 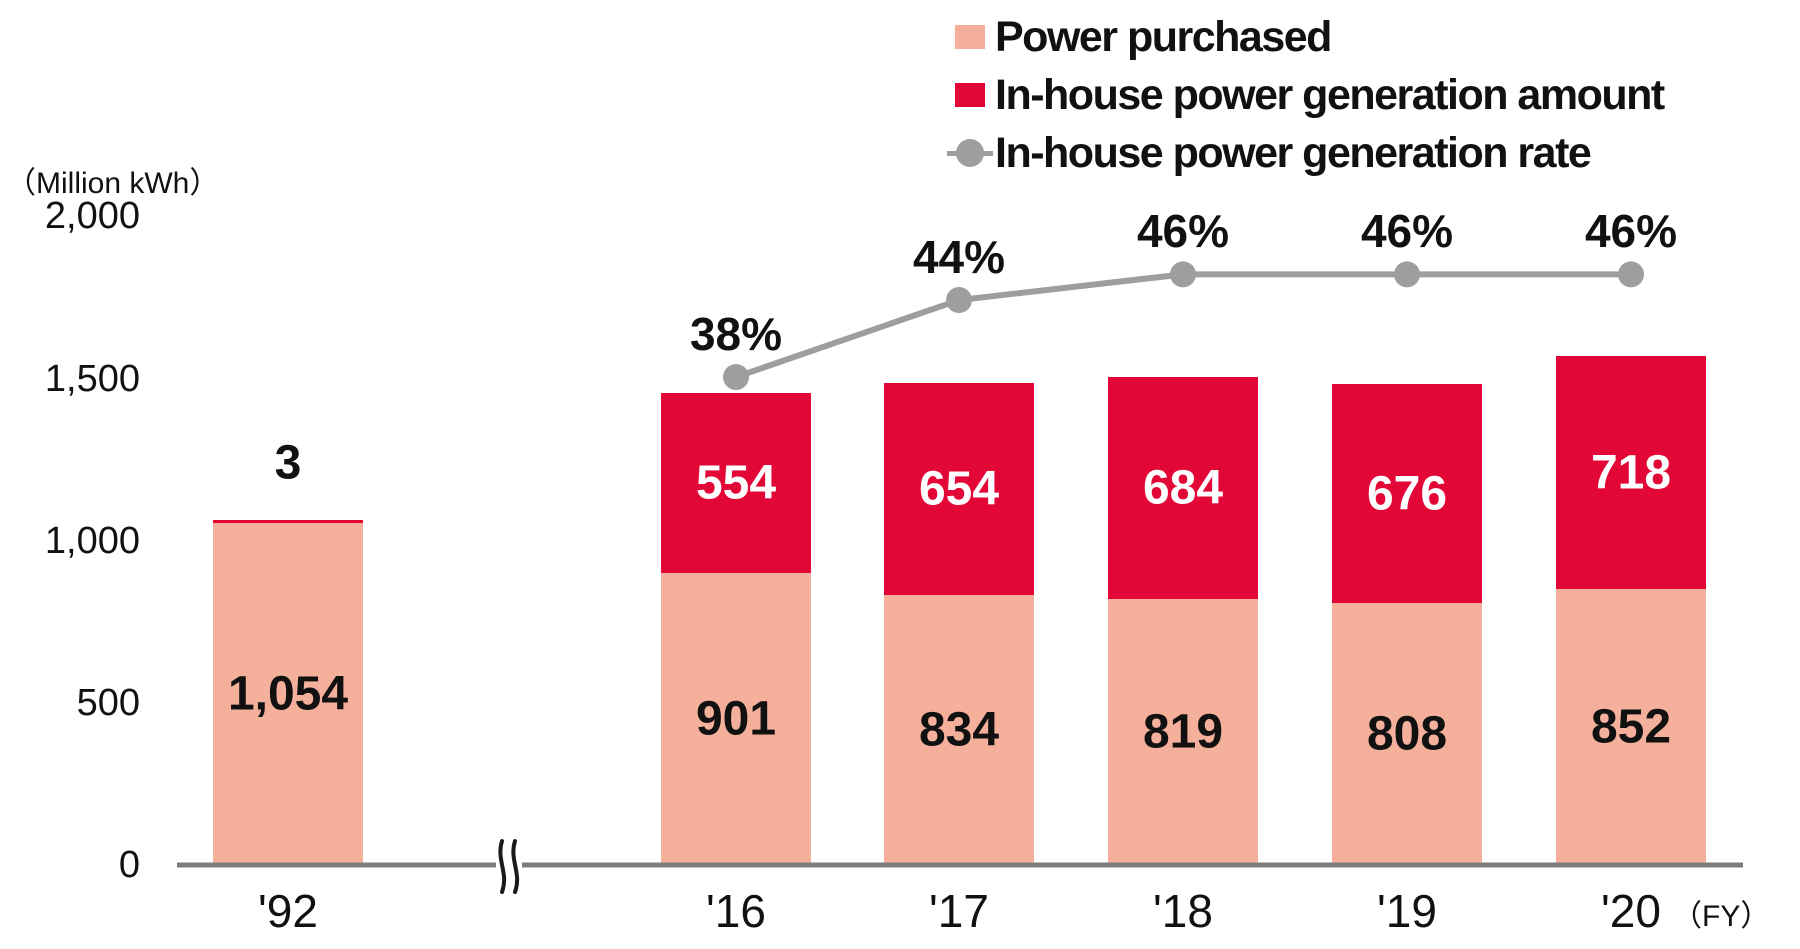 I want to click on y-tick-label: 1,500, so click(x=92, y=378).